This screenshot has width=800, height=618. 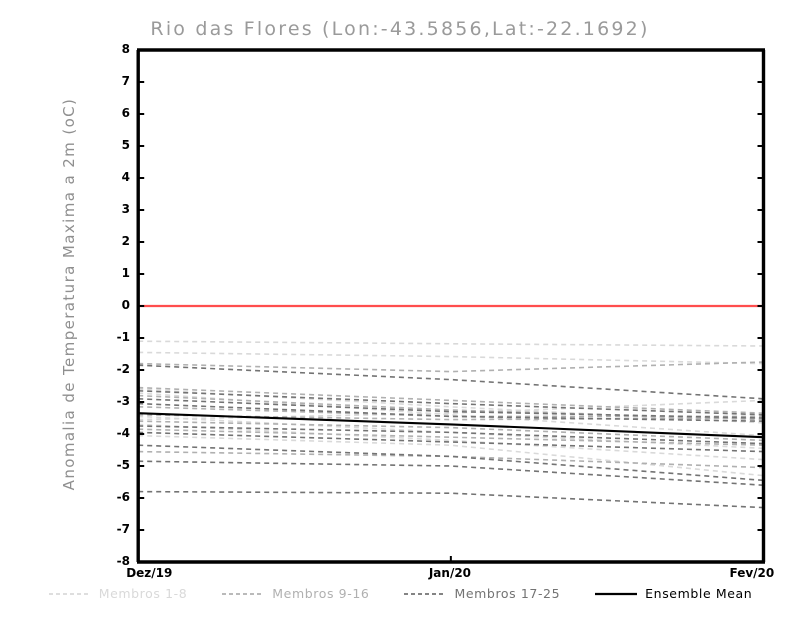 I want to click on y-tick-label: 1, so click(x=125, y=273).